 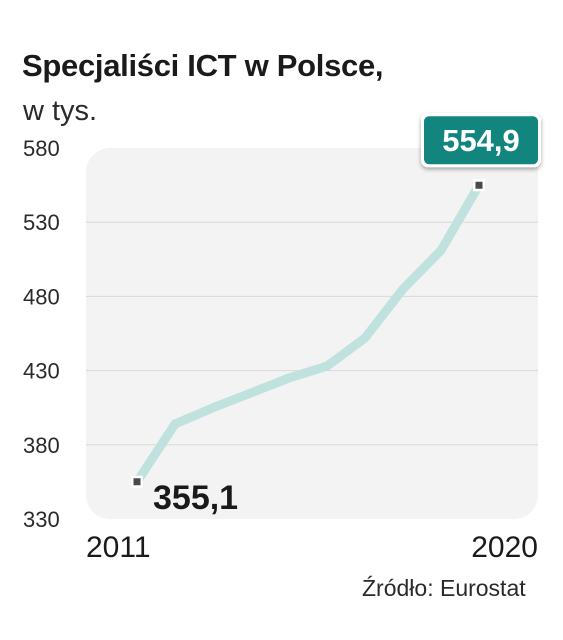 What do you see at coordinates (41, 371) in the screenshot?
I see `y-tick-label: 430` at bounding box center [41, 371].